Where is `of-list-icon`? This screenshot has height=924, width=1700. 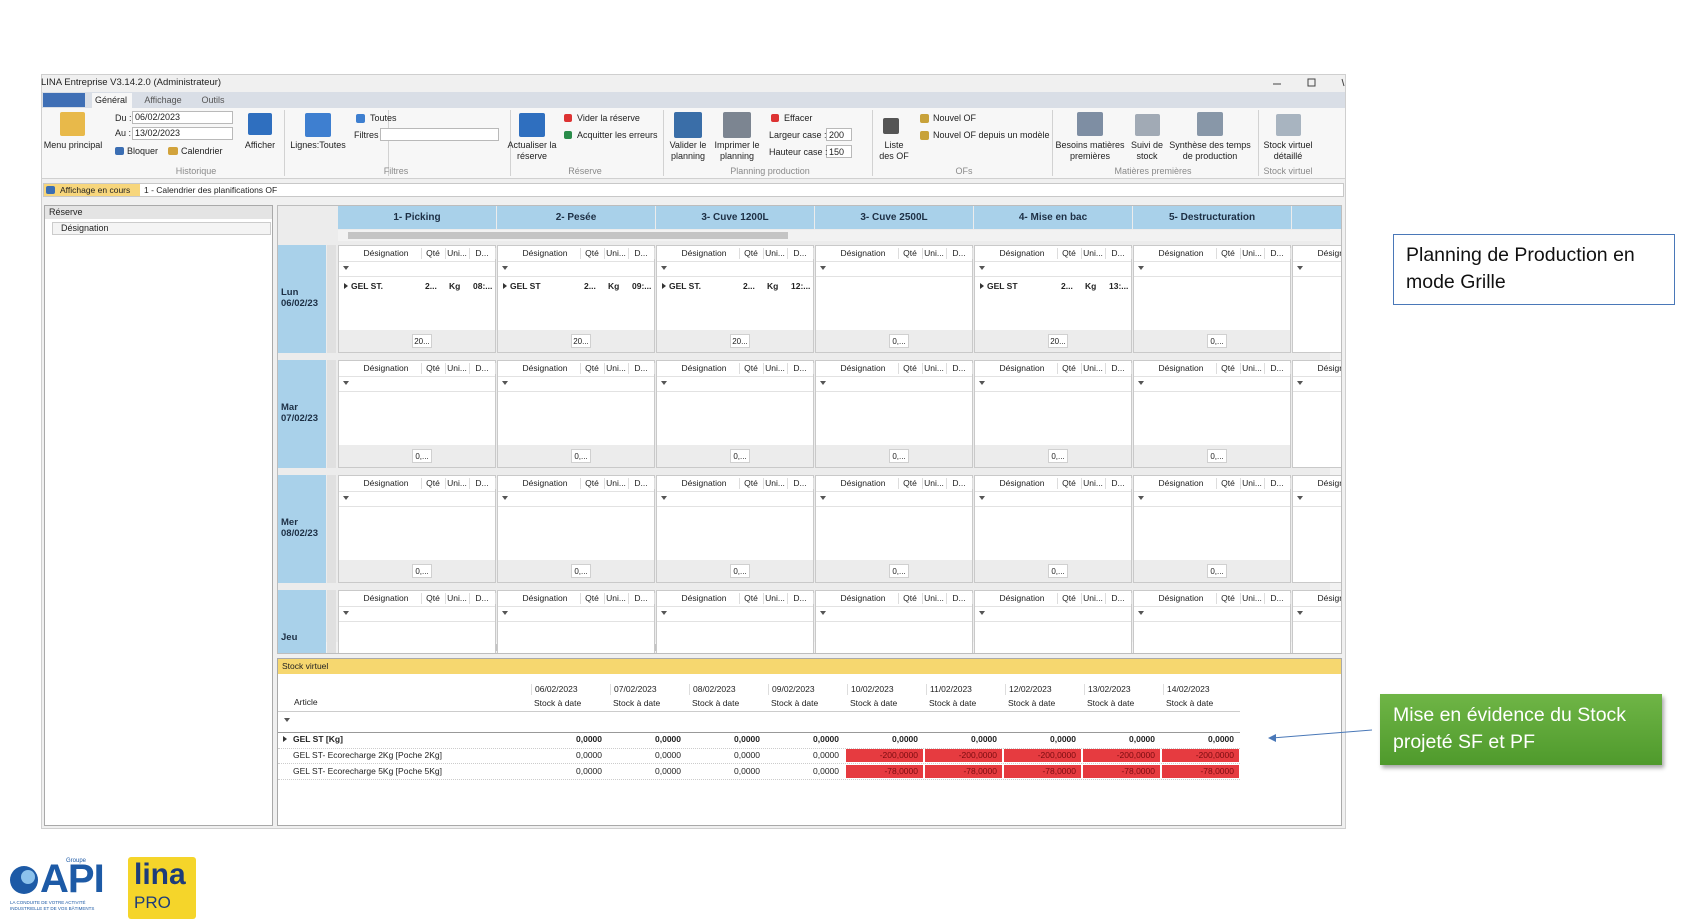
of-list-icon is located at coordinates (891, 126).